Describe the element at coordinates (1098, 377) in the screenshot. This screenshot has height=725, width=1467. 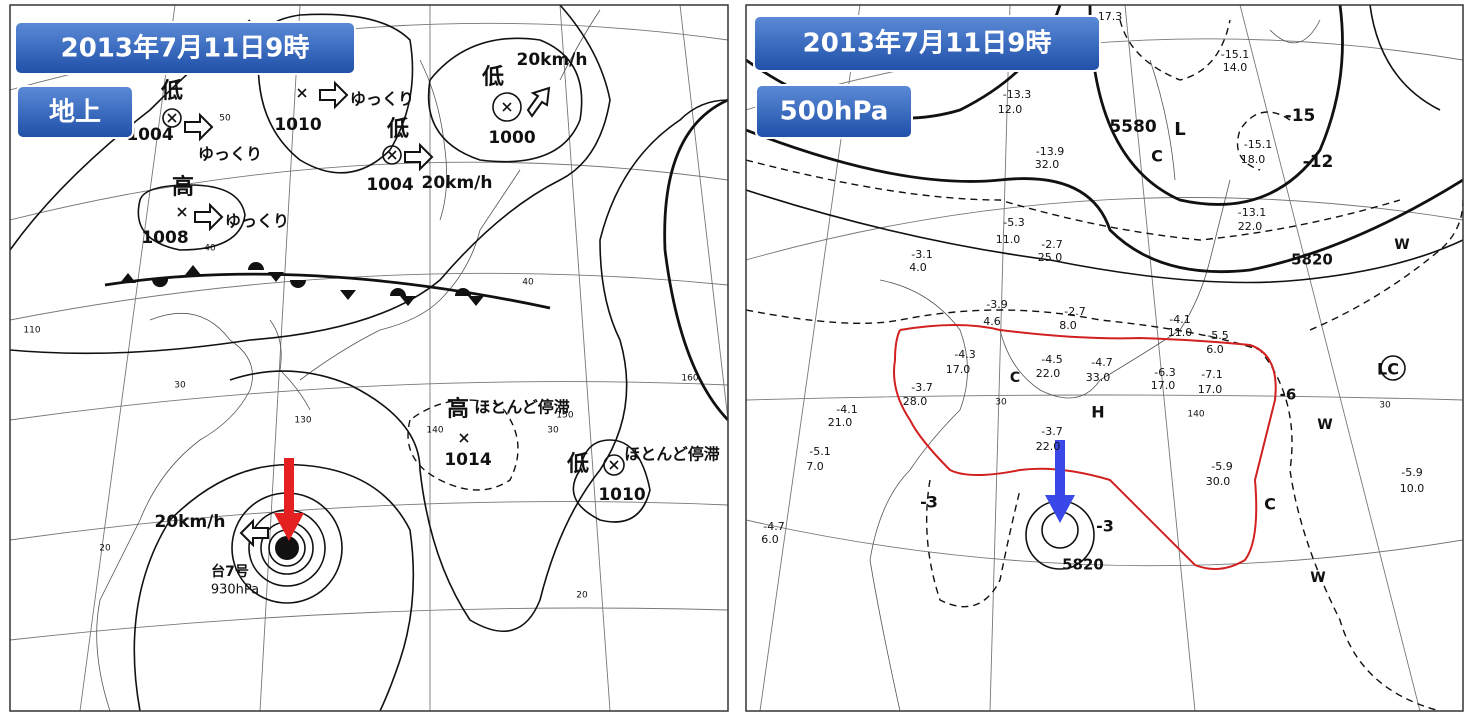
I see `map-label: 33.0` at that location.